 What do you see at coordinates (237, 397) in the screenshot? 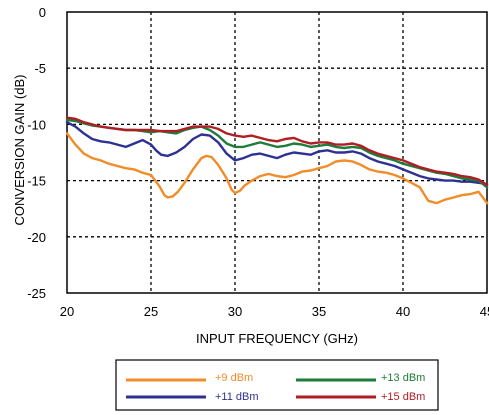
I see `legend-label: +11 dBm` at bounding box center [237, 397].